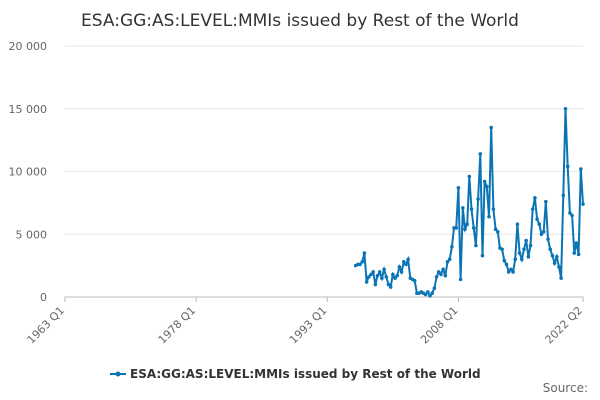 Image resolution: width=600 pixels, height=400 pixels. What do you see at coordinates (565, 388) in the screenshot?
I see `source: Source:` at bounding box center [565, 388].